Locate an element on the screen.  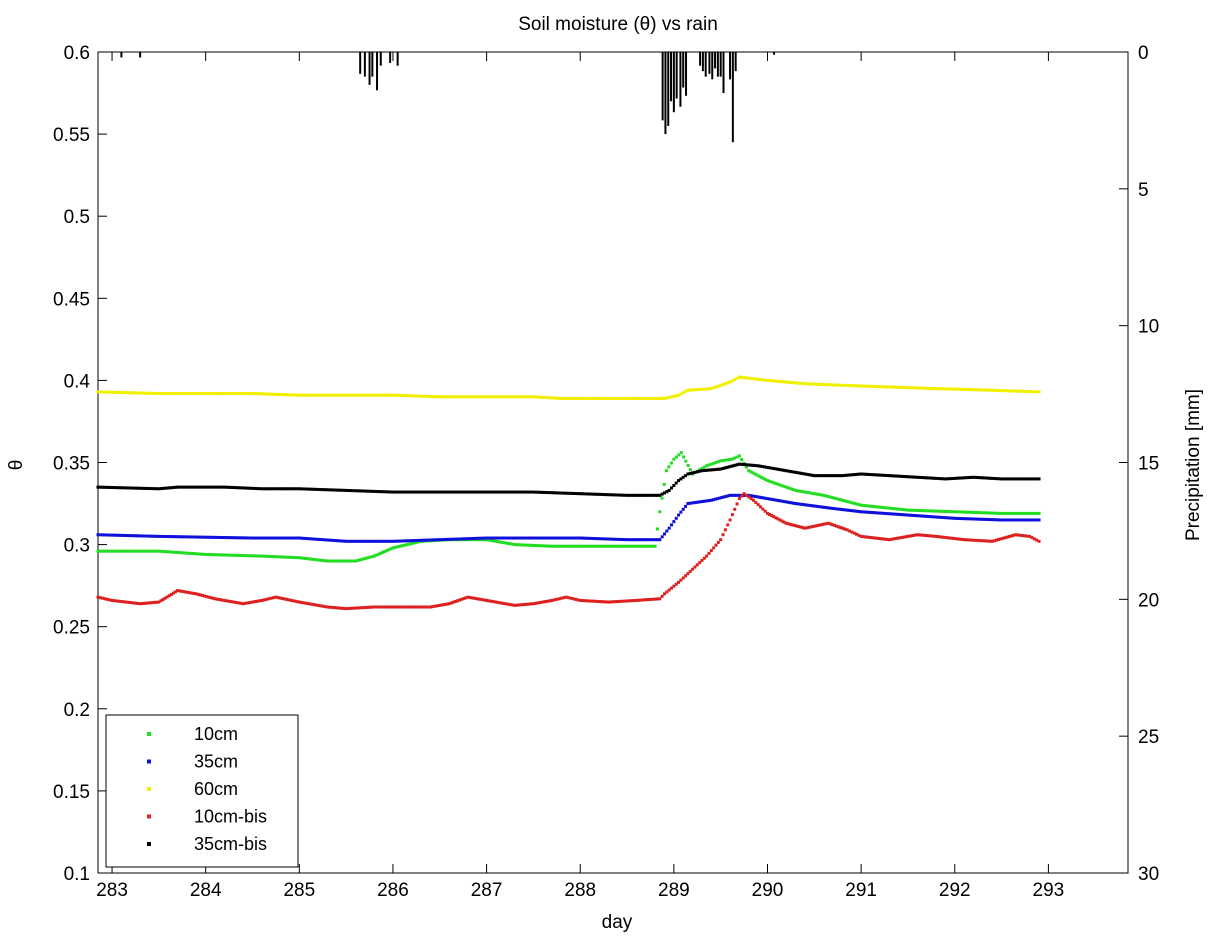
y2-axis-label: Precipitation [mm] is located at coordinates (1193, 465).